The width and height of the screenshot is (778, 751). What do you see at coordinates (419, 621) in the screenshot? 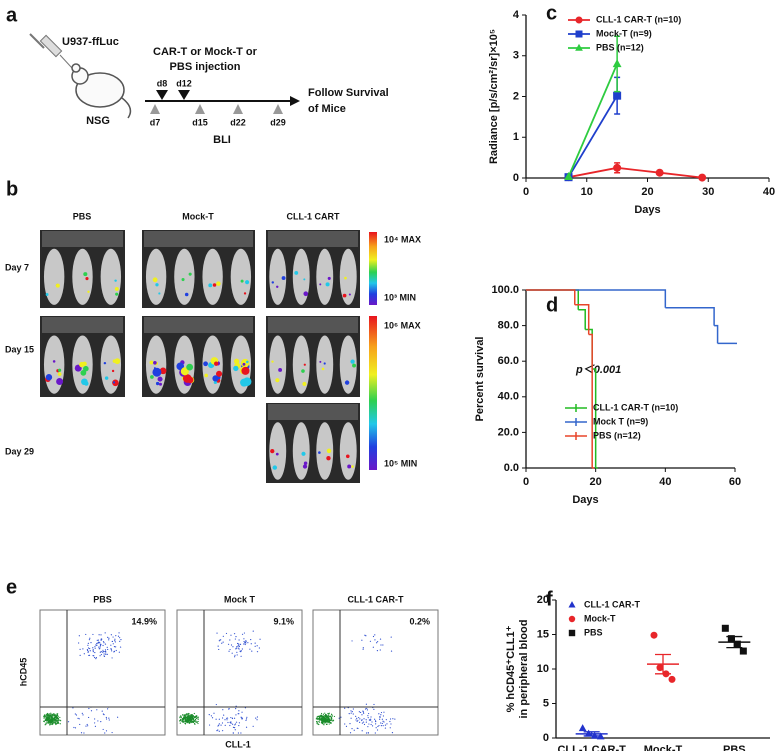
I see `flow-percent: 0.2%` at bounding box center [419, 621].